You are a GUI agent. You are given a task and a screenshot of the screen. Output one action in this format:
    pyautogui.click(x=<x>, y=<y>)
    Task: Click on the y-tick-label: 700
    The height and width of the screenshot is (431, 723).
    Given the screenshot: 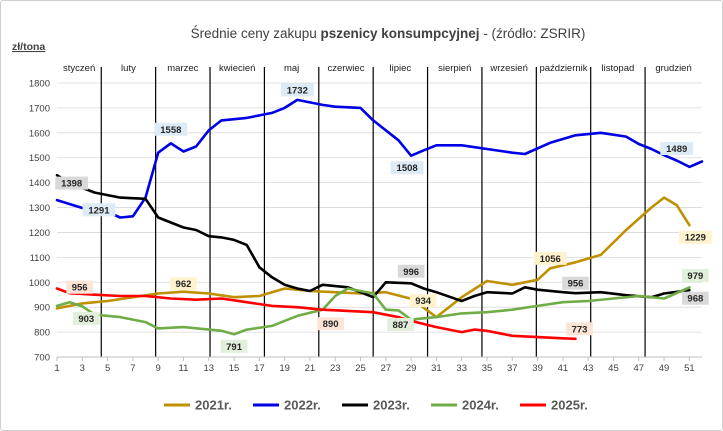 What is the action you would take?
    pyautogui.click(x=42, y=358)
    